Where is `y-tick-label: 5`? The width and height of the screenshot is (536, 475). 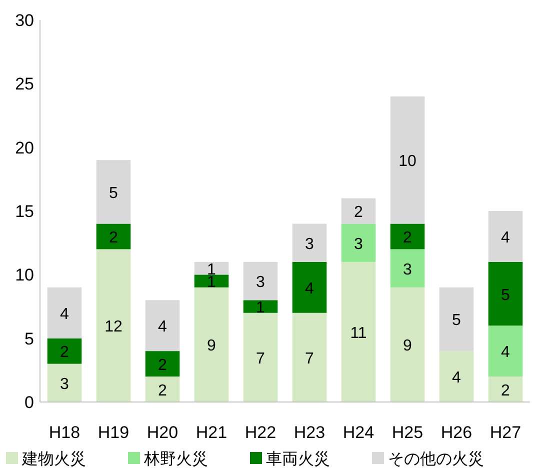 y-tick-label: 5 is located at coordinates (29, 338).